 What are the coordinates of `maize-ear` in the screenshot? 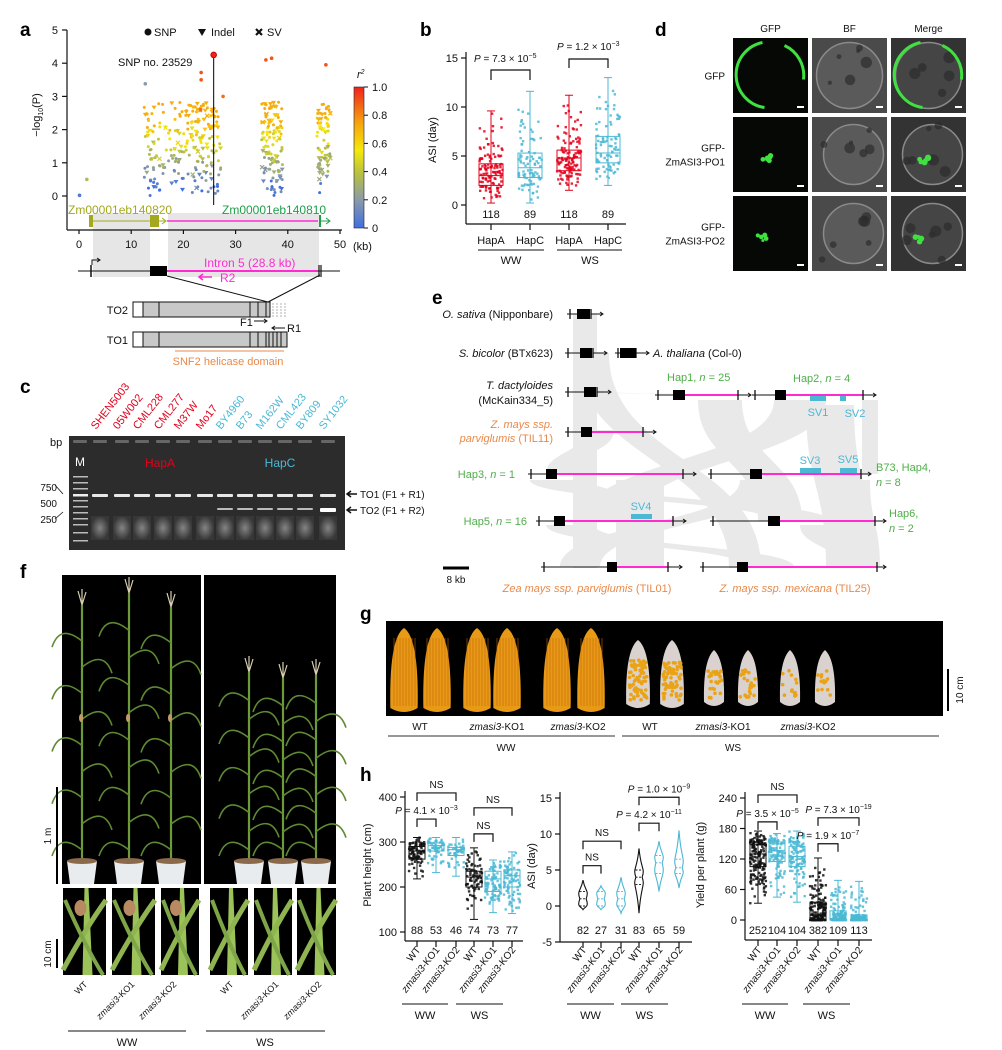 It's located at (557, 670).